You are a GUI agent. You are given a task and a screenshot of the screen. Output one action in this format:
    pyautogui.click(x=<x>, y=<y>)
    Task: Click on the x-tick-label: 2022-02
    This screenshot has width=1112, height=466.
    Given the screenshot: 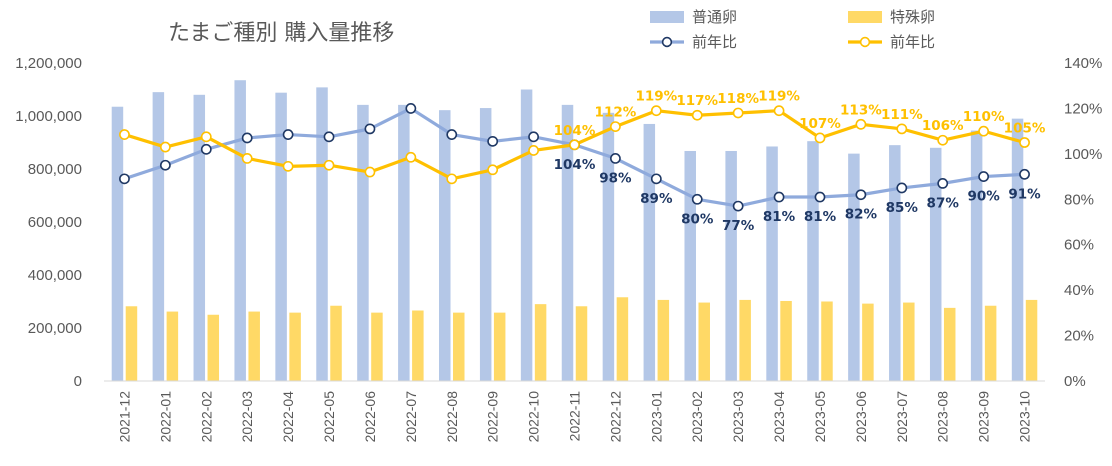 What is the action you would take?
    pyautogui.click(x=206, y=417)
    